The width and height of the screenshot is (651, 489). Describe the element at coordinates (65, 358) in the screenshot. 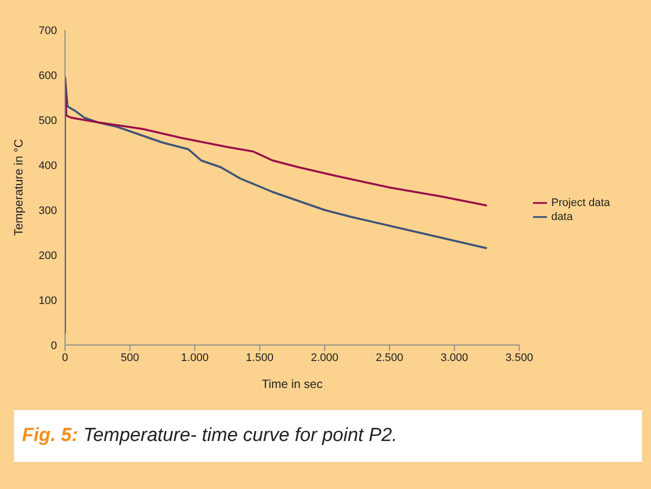

I see `x-tick-label: 0` at that location.